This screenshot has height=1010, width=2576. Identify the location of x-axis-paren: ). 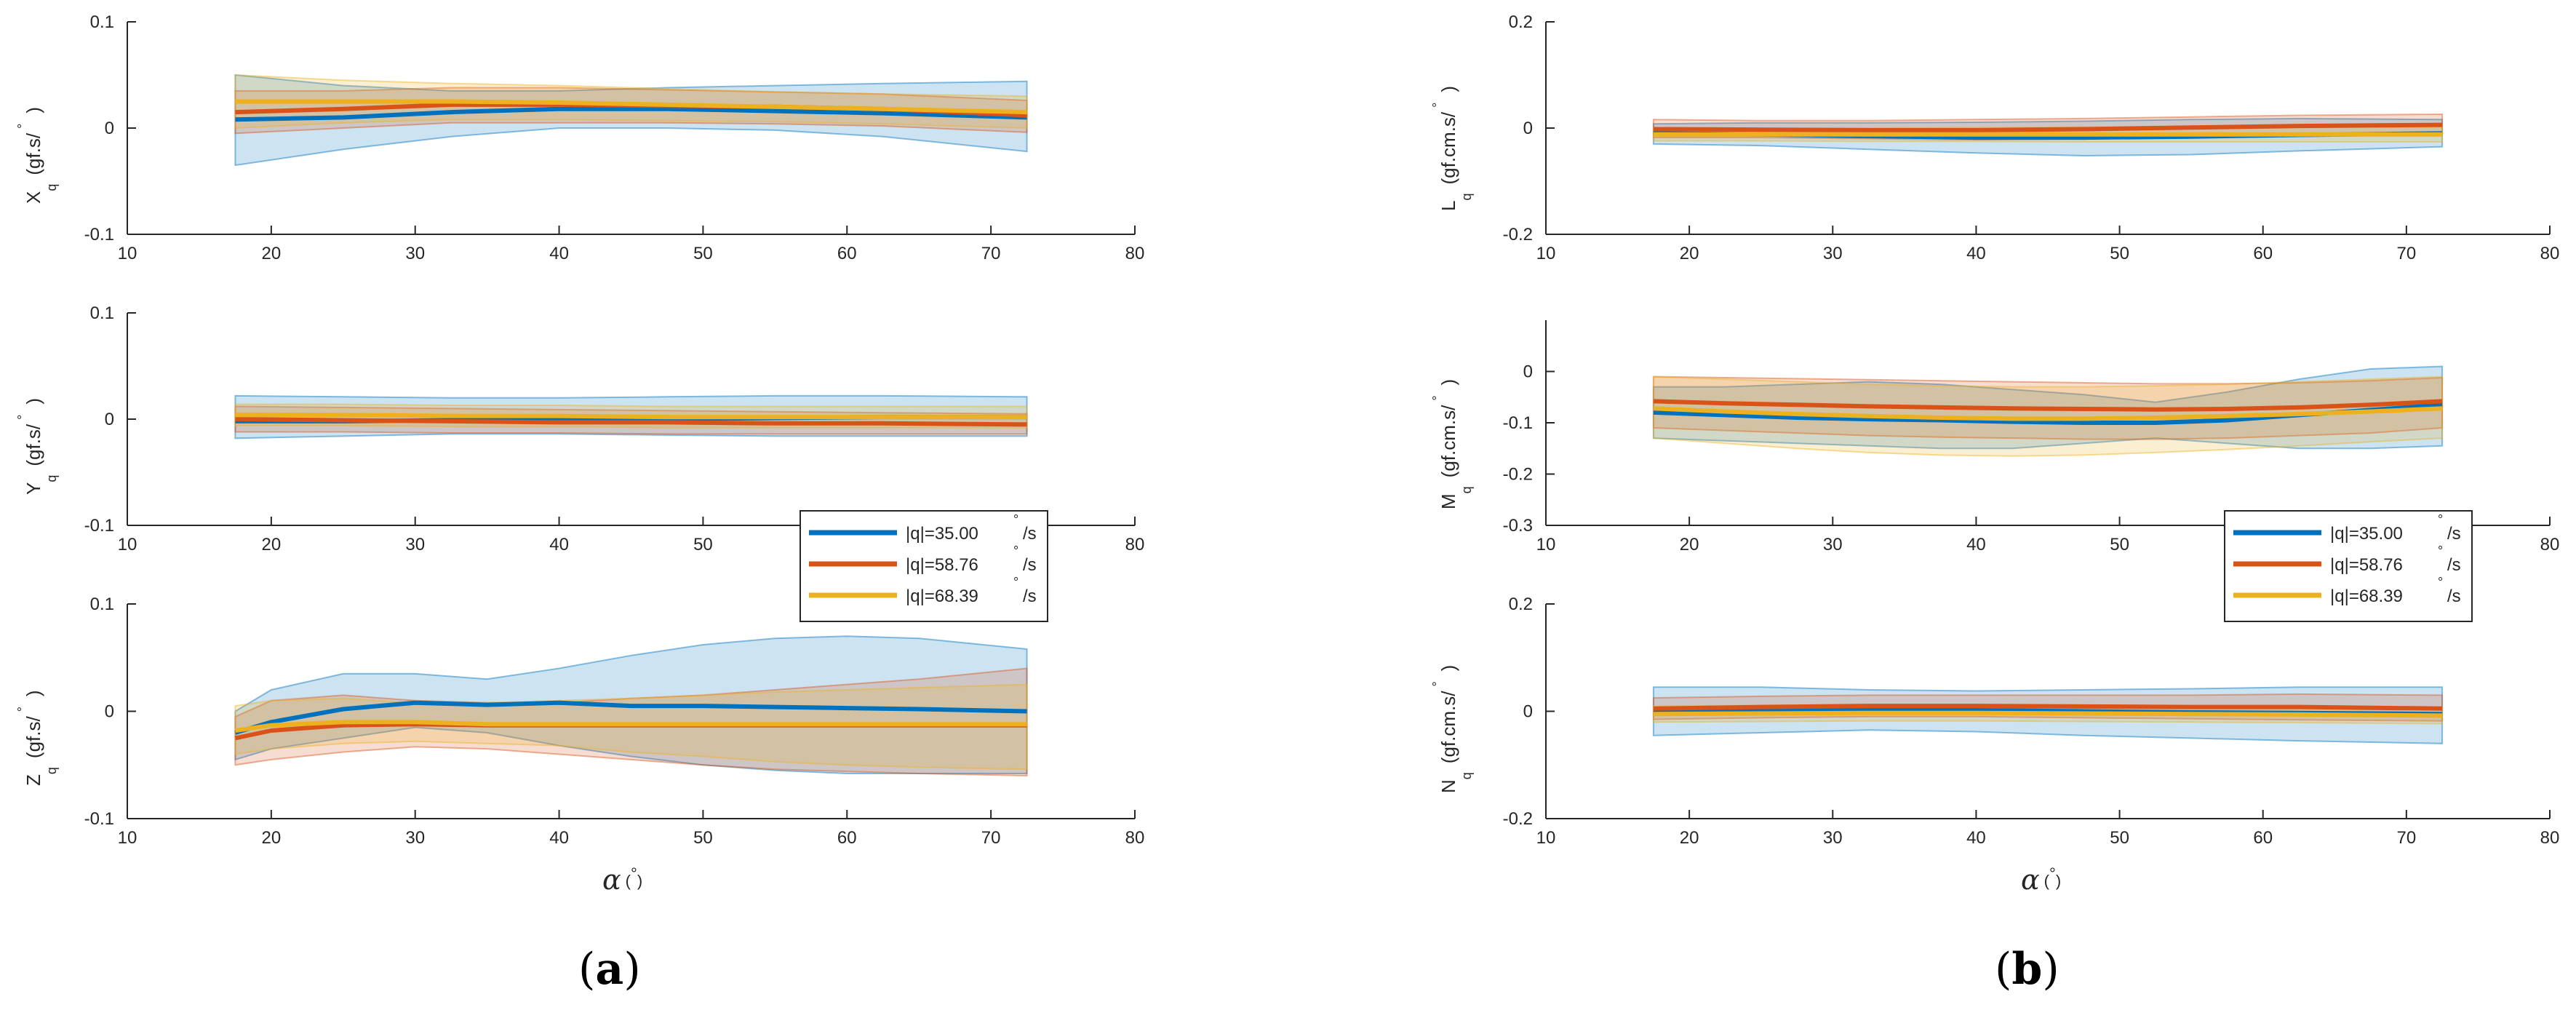
(2058, 881).